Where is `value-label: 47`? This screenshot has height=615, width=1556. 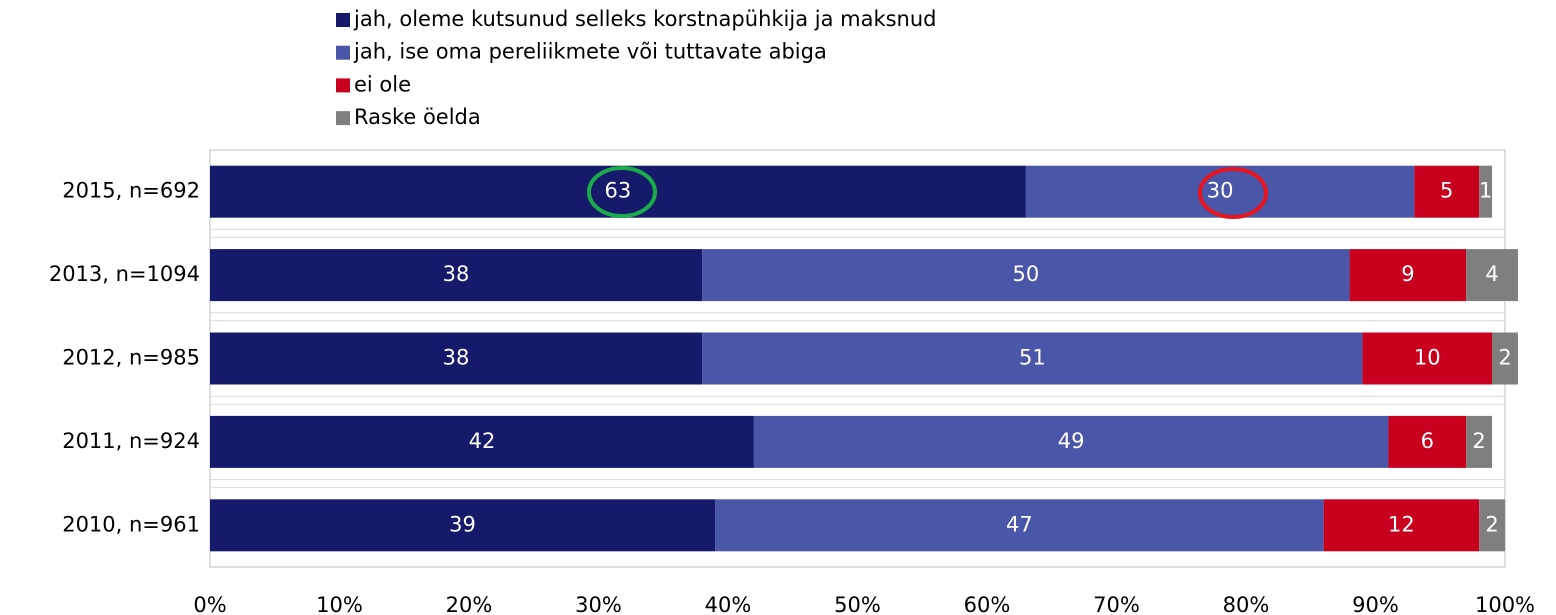 value-label: 47 is located at coordinates (1019, 524).